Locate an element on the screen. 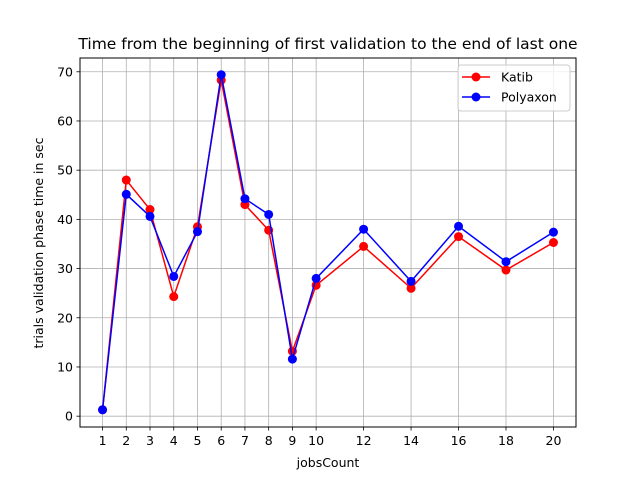 The width and height of the screenshot is (640, 480). x-tick-label: 12 is located at coordinates (364, 440).